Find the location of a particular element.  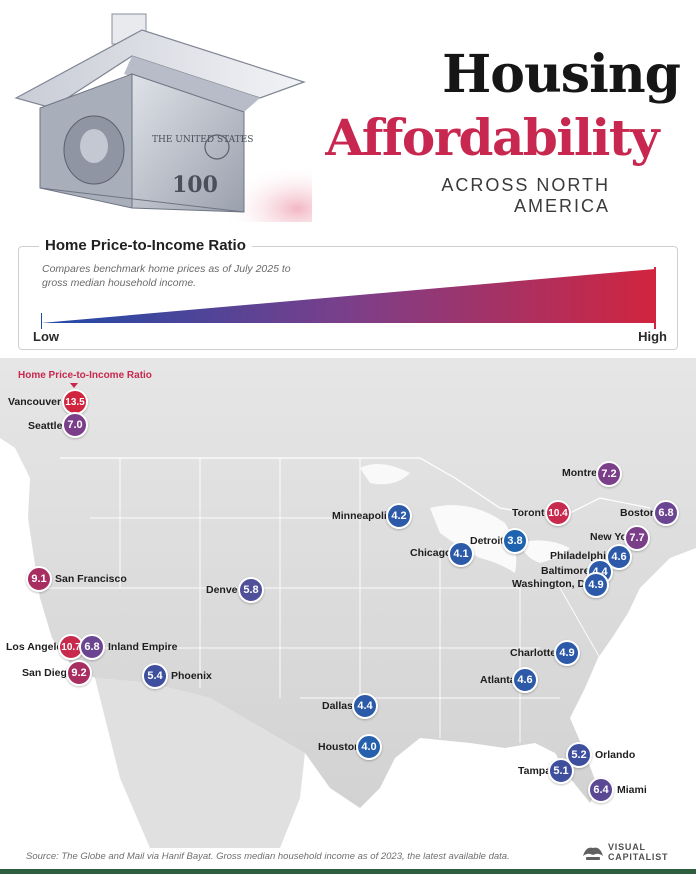

ratio-bubble-atlanta: 4.6 is located at coordinates (525, 680).